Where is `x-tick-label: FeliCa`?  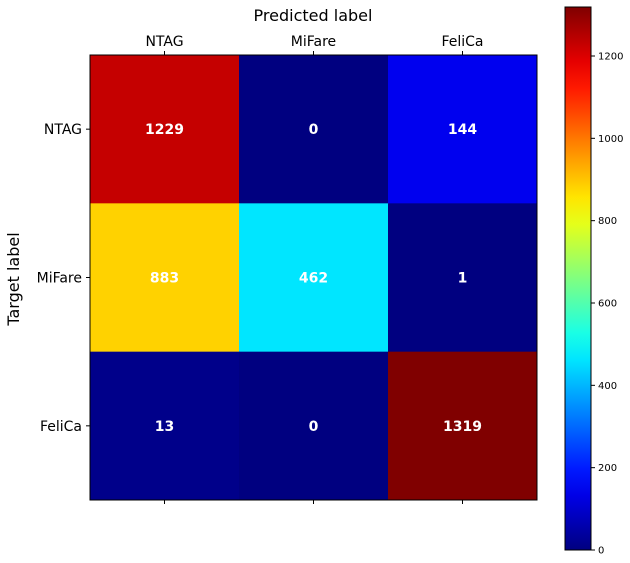
x-tick-label: FeliCa is located at coordinates (462, 42).